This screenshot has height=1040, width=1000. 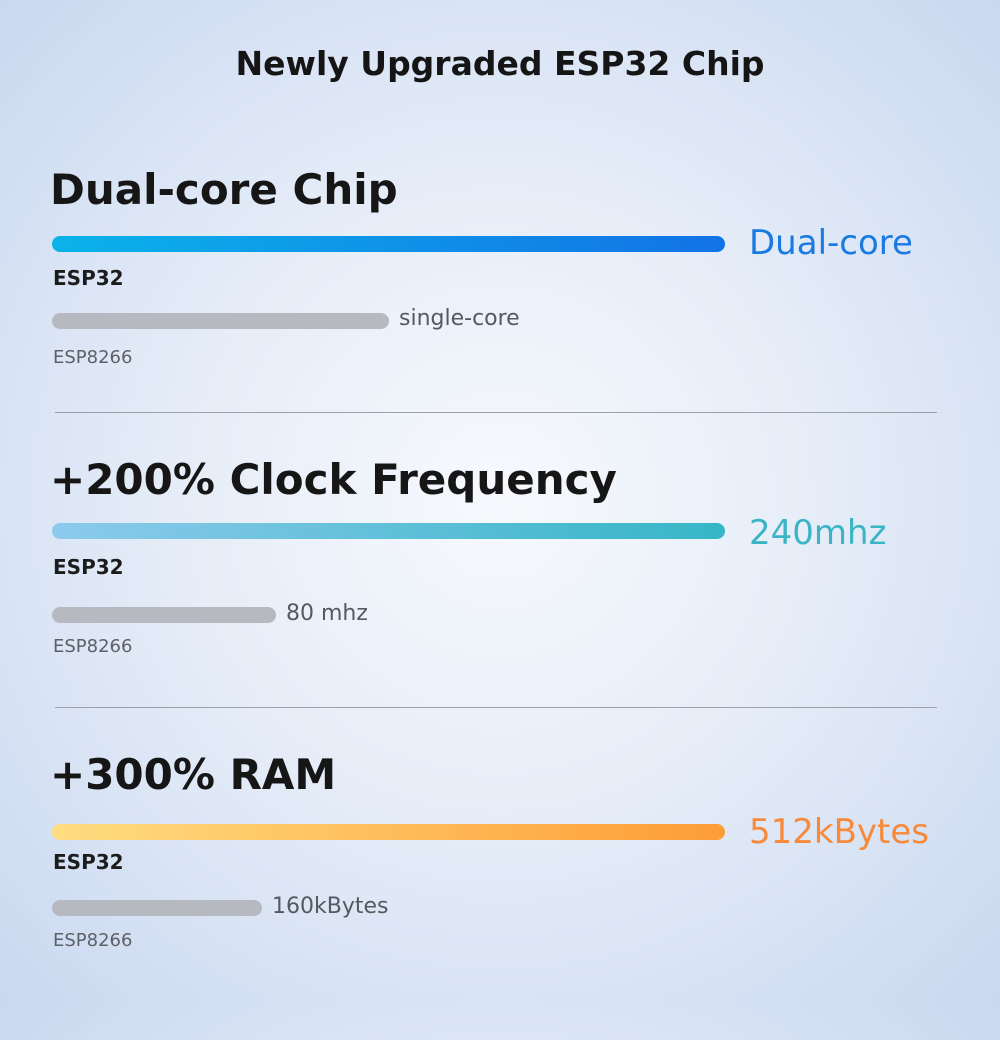 I want to click on section-heading: +200% Clock Frequency, so click(x=333, y=479).